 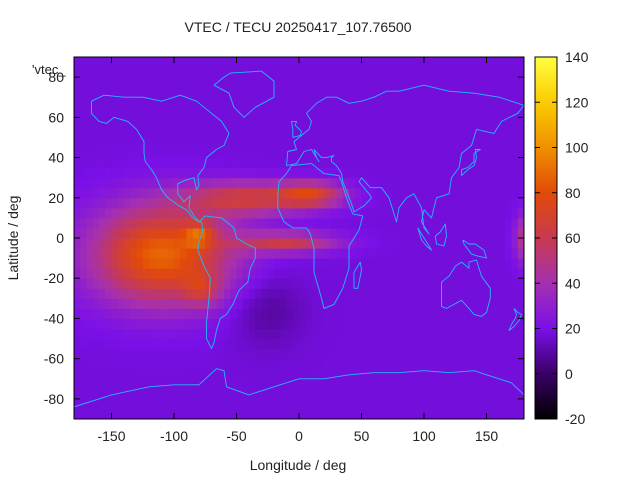 What do you see at coordinates (236, 436) in the screenshot?
I see `x-tick-label: -50` at bounding box center [236, 436].